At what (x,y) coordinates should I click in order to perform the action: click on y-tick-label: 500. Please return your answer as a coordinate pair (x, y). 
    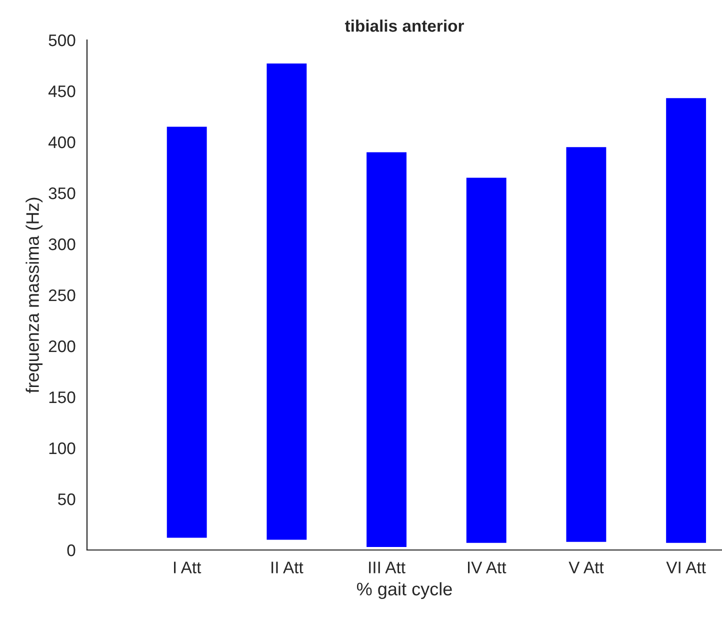
    Looking at the image, I should click on (62, 40).